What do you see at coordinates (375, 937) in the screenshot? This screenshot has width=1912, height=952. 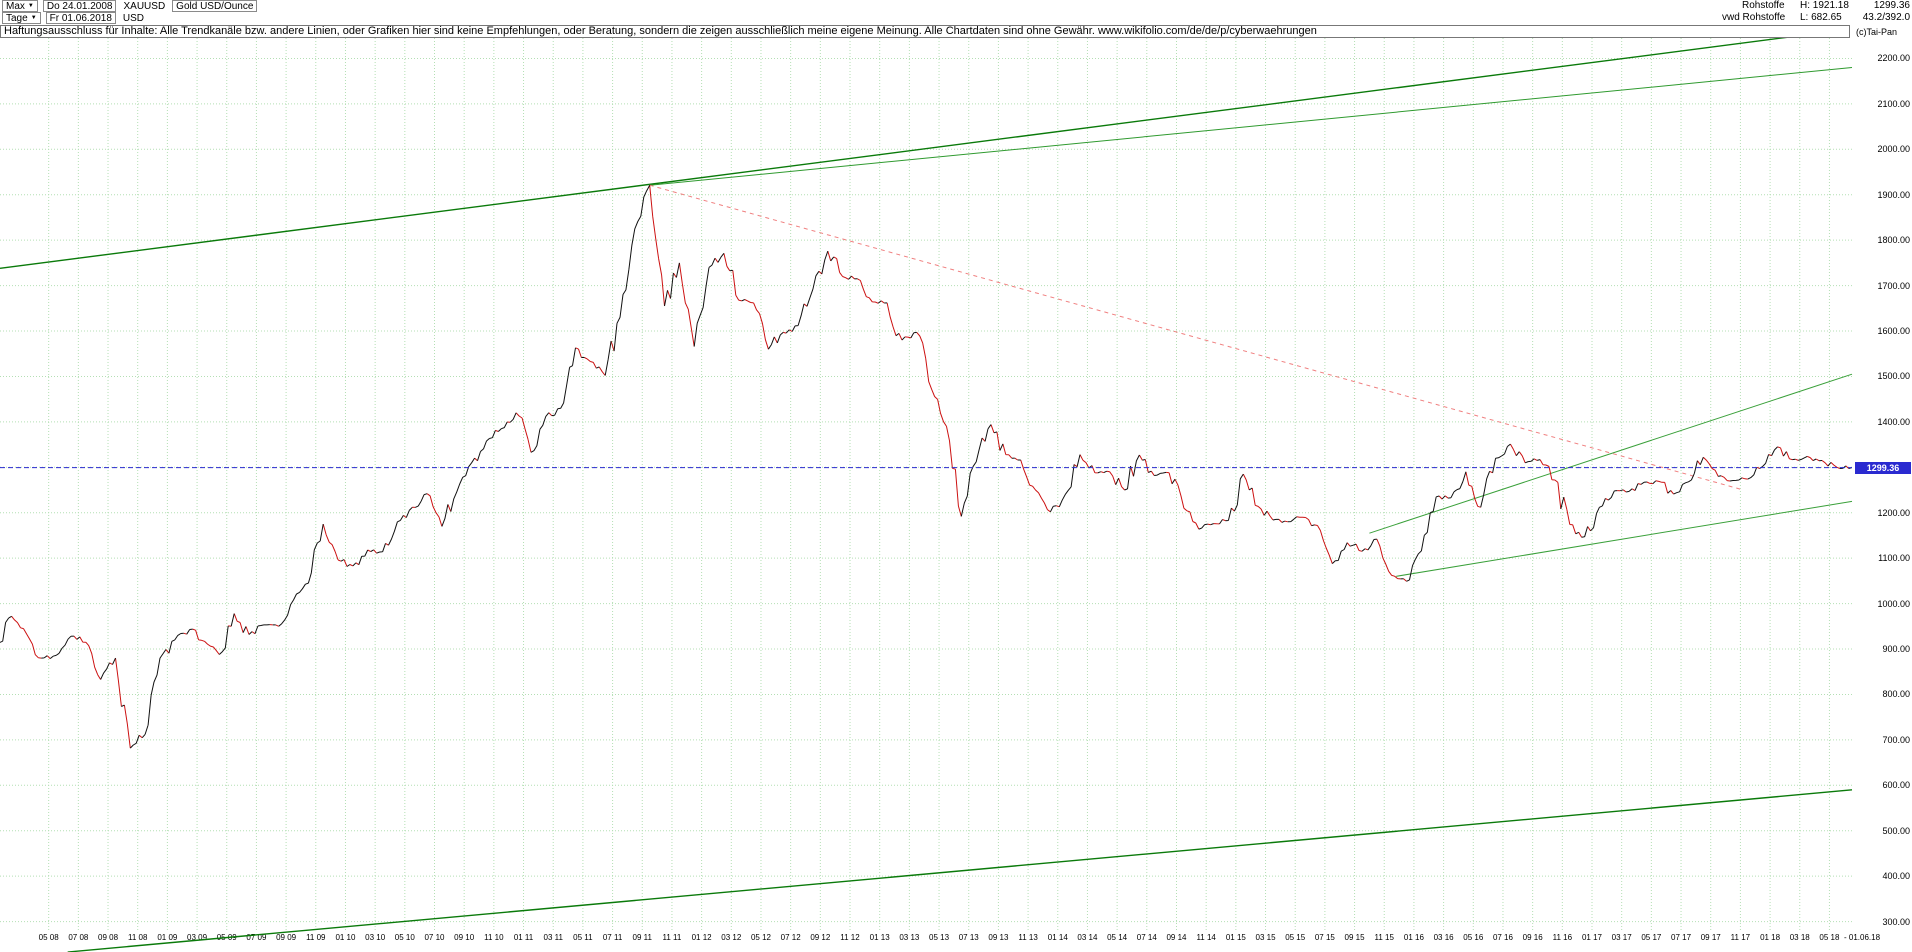 I see `x-tick-label: 03 10` at bounding box center [375, 937].